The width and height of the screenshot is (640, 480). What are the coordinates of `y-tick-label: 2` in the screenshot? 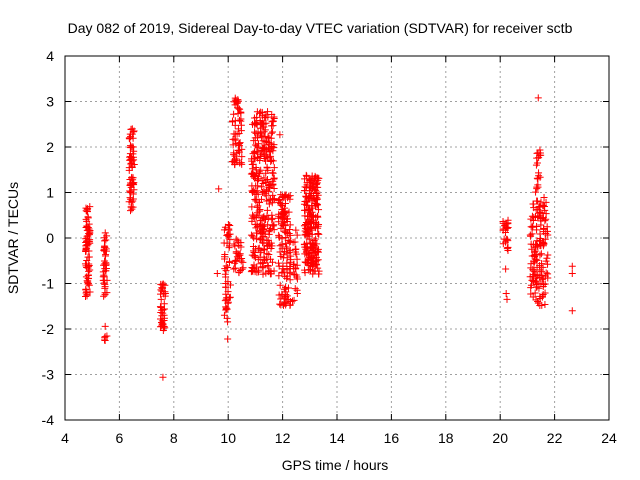 It's located at (50, 147).